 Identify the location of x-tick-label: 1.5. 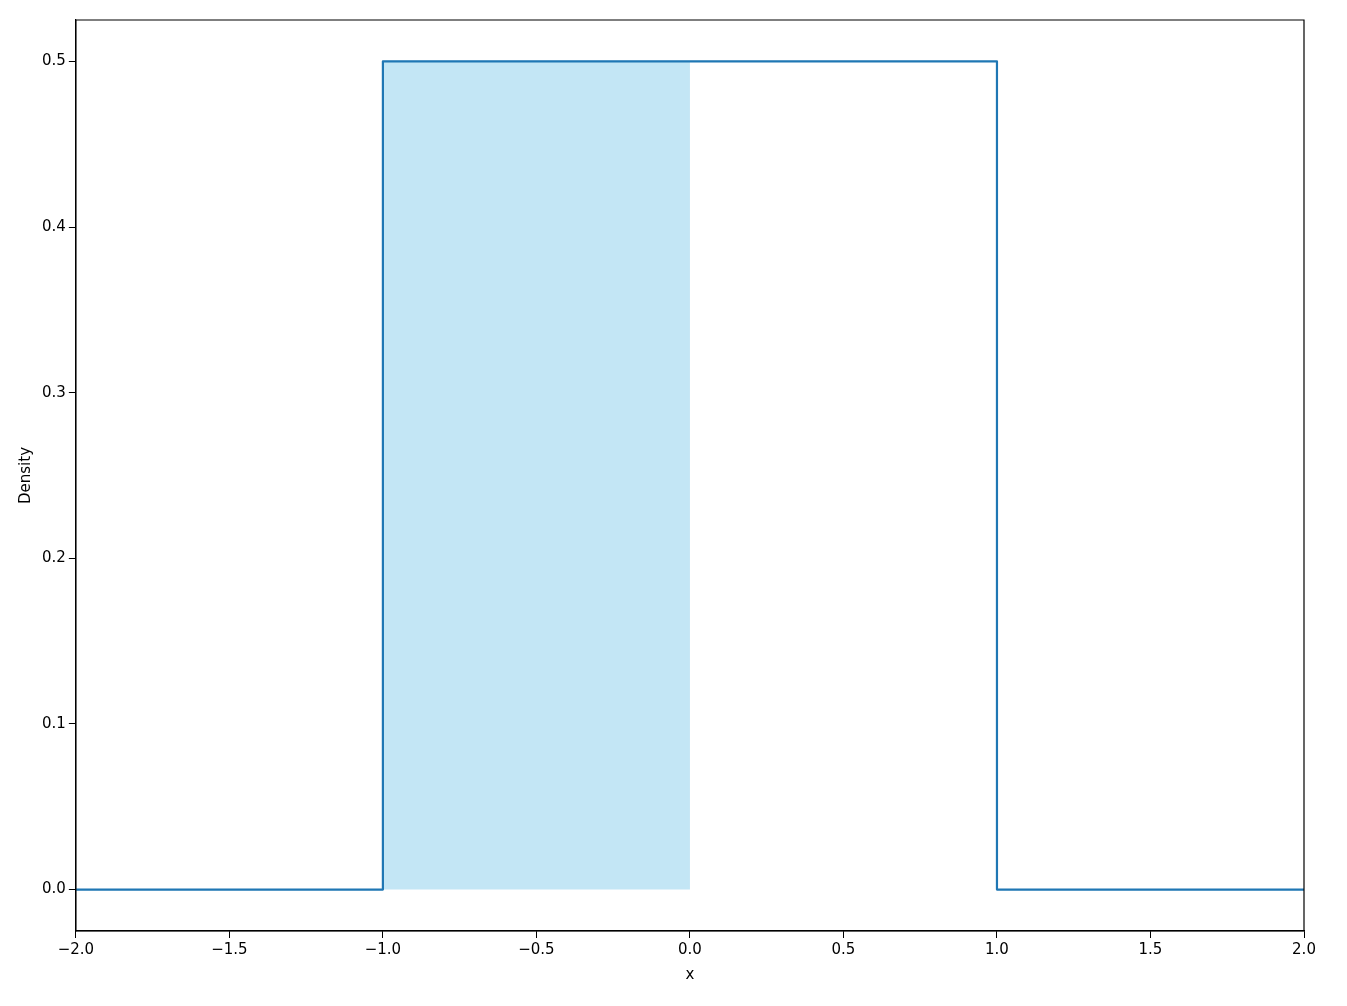
(1150, 948).